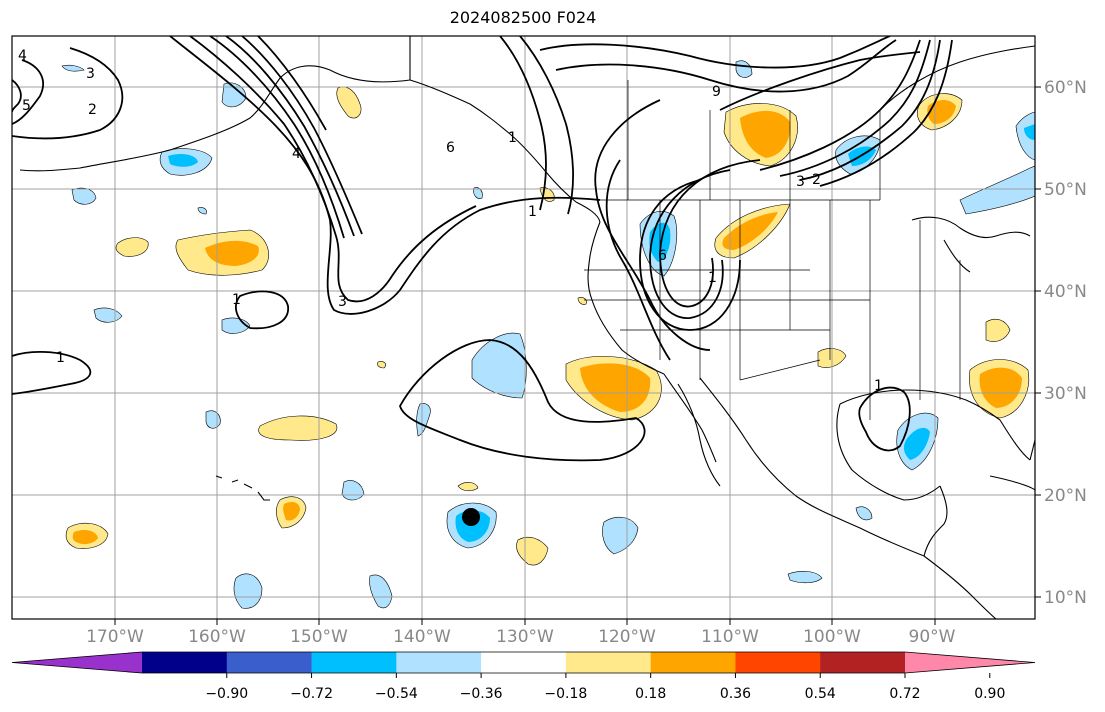  I want to click on lat-label: 10°N, so click(1065, 598).